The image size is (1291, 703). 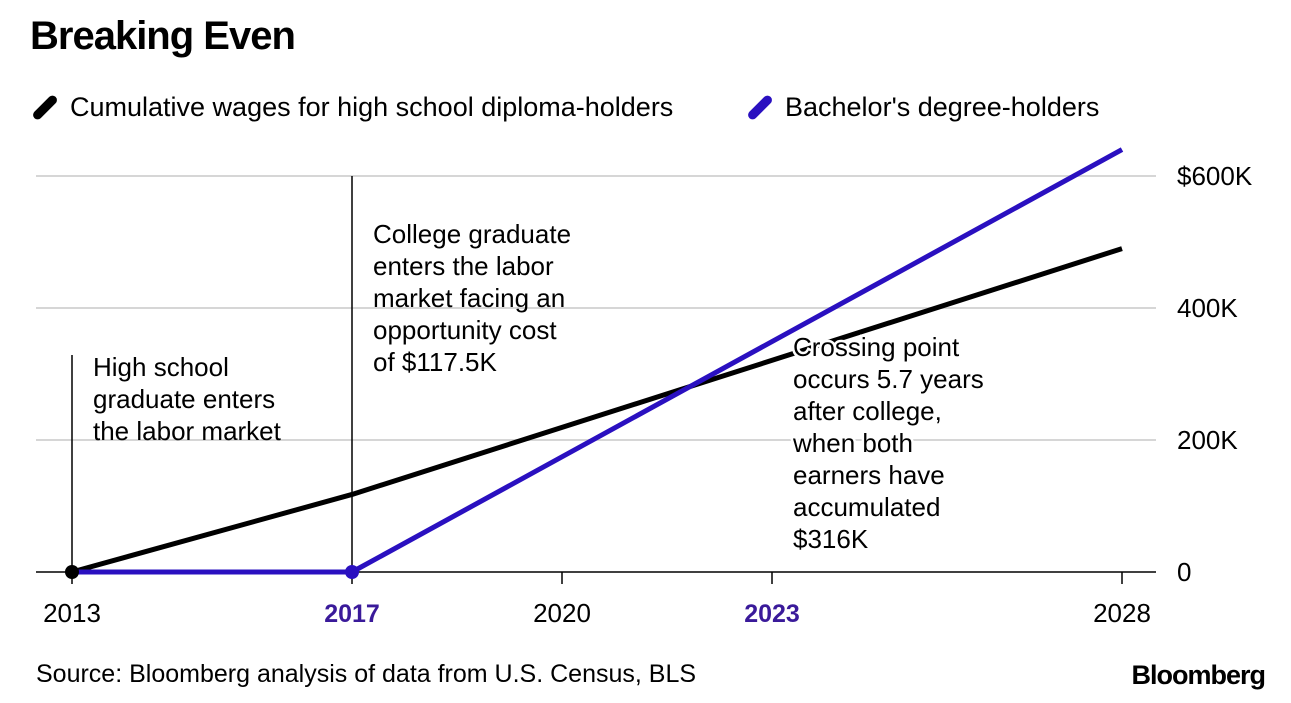 What do you see at coordinates (187, 431) in the screenshot?
I see `annotation-text: the labor market` at bounding box center [187, 431].